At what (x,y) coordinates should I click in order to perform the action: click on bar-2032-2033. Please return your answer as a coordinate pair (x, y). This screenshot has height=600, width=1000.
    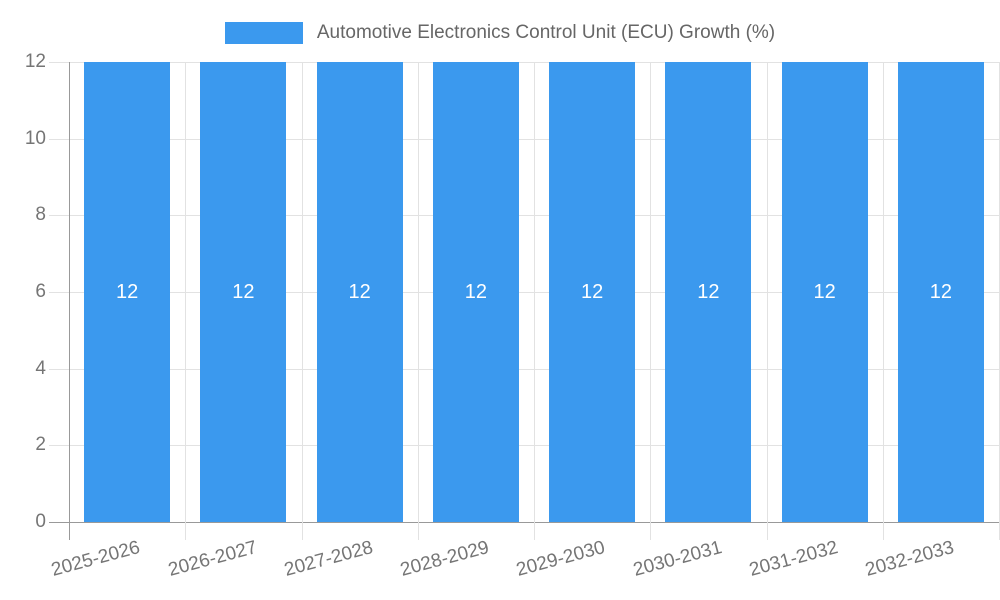
    Looking at the image, I should click on (940, 292).